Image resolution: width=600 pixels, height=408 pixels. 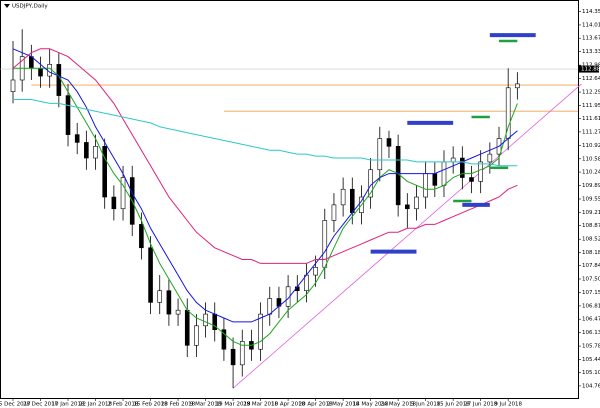 What do you see at coordinates (591, 106) in the screenshot?
I see `y-tick-label: 111.950` at bounding box center [591, 106].